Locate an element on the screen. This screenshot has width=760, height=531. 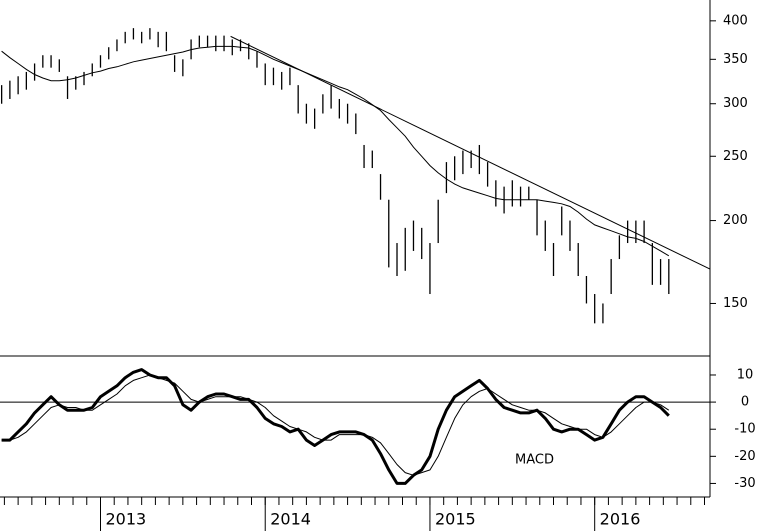
x-tick-label: 2013 is located at coordinates (125, 519).